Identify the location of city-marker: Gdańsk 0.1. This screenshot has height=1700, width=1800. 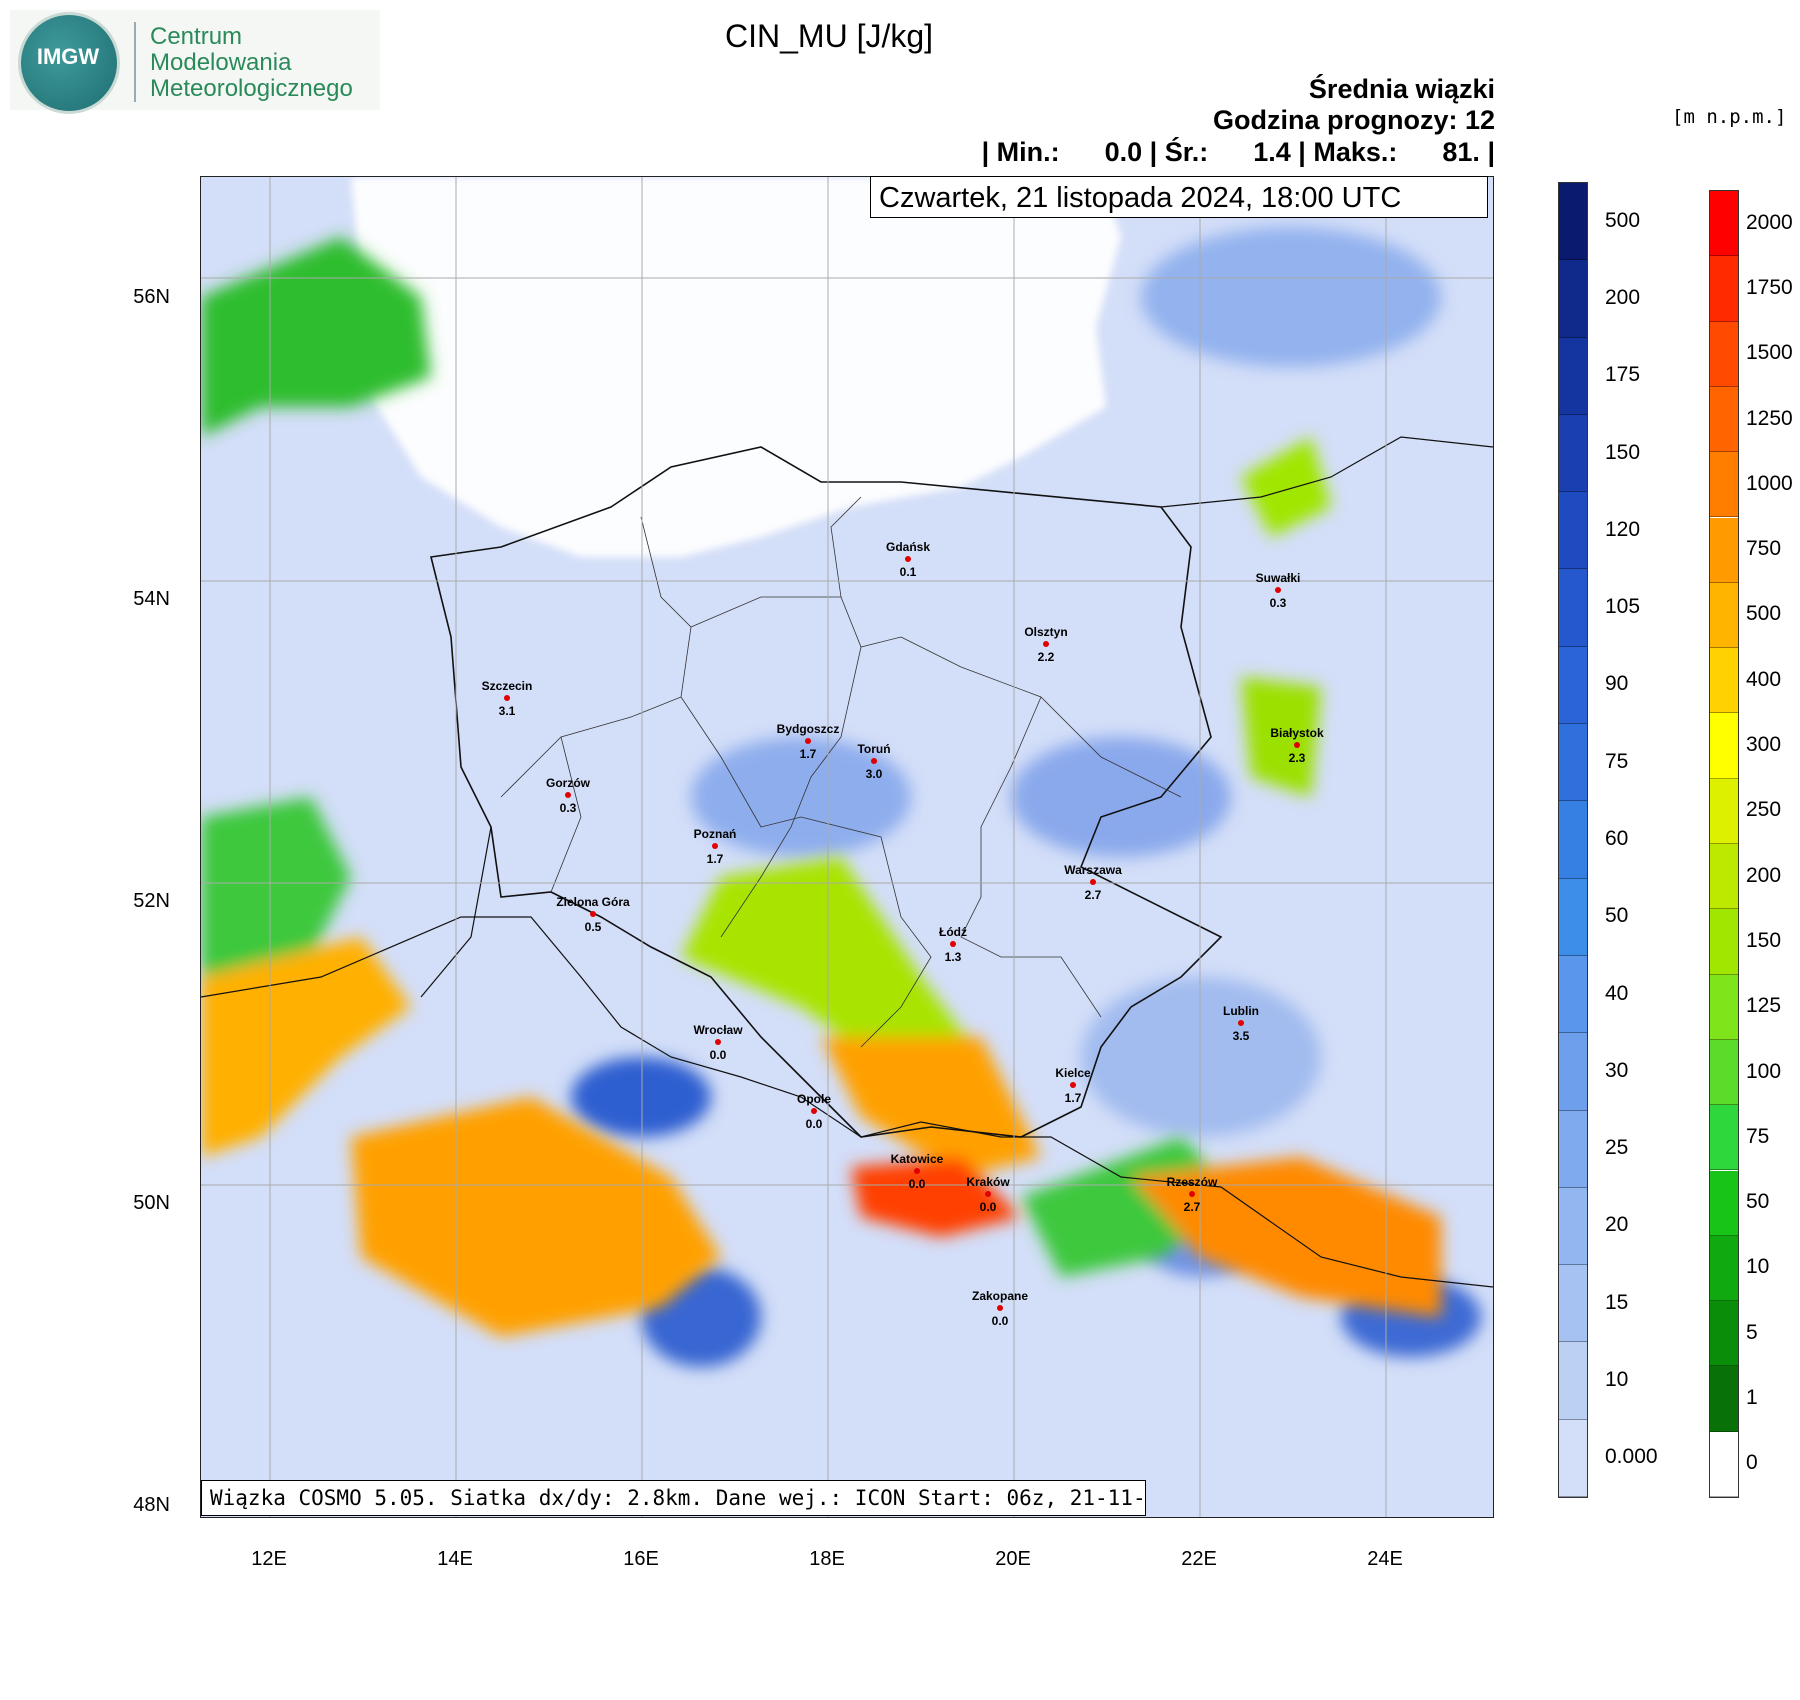
(908, 559).